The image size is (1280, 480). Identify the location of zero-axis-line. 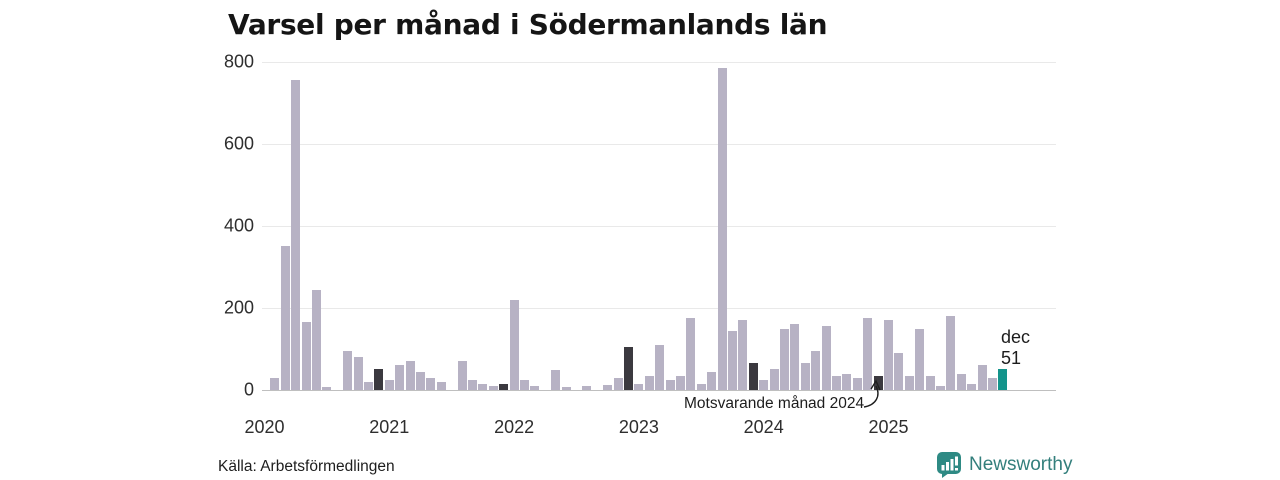
(659, 390).